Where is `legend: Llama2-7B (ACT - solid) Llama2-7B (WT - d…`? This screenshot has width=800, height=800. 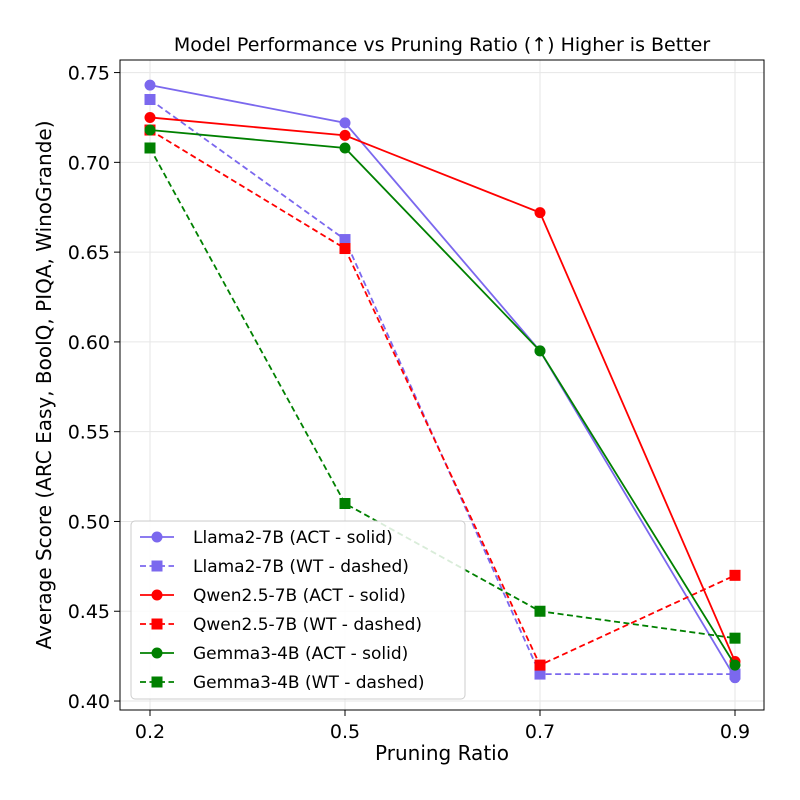
legend: Llama2-7B (ACT - solid) Llama2-7B (WT - d… is located at coordinates (298, 610).